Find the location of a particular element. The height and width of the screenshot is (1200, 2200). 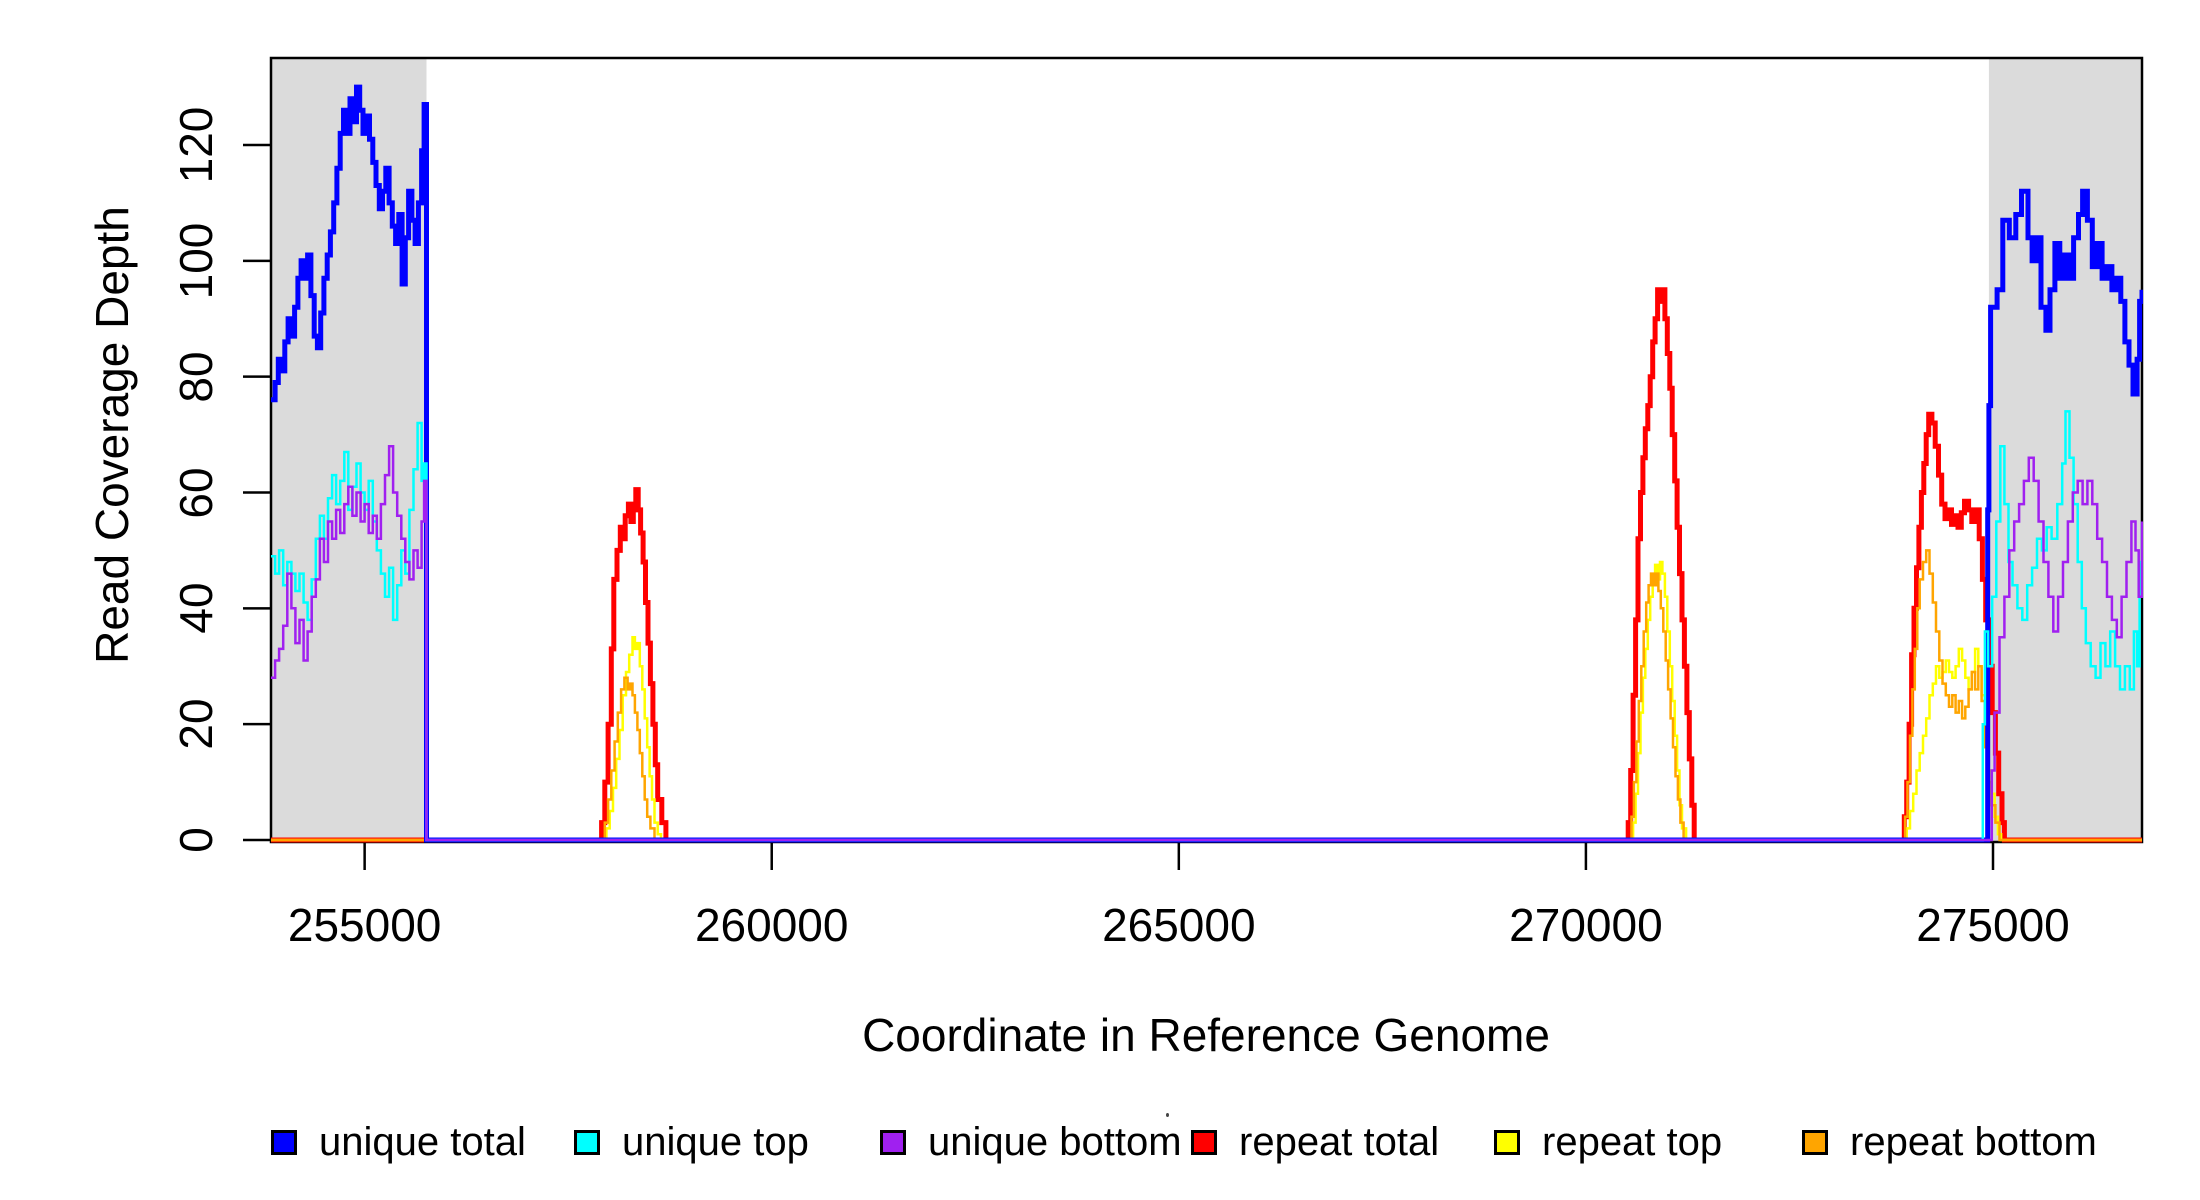

y-tick-label: 0 is located at coordinates (196, 840).